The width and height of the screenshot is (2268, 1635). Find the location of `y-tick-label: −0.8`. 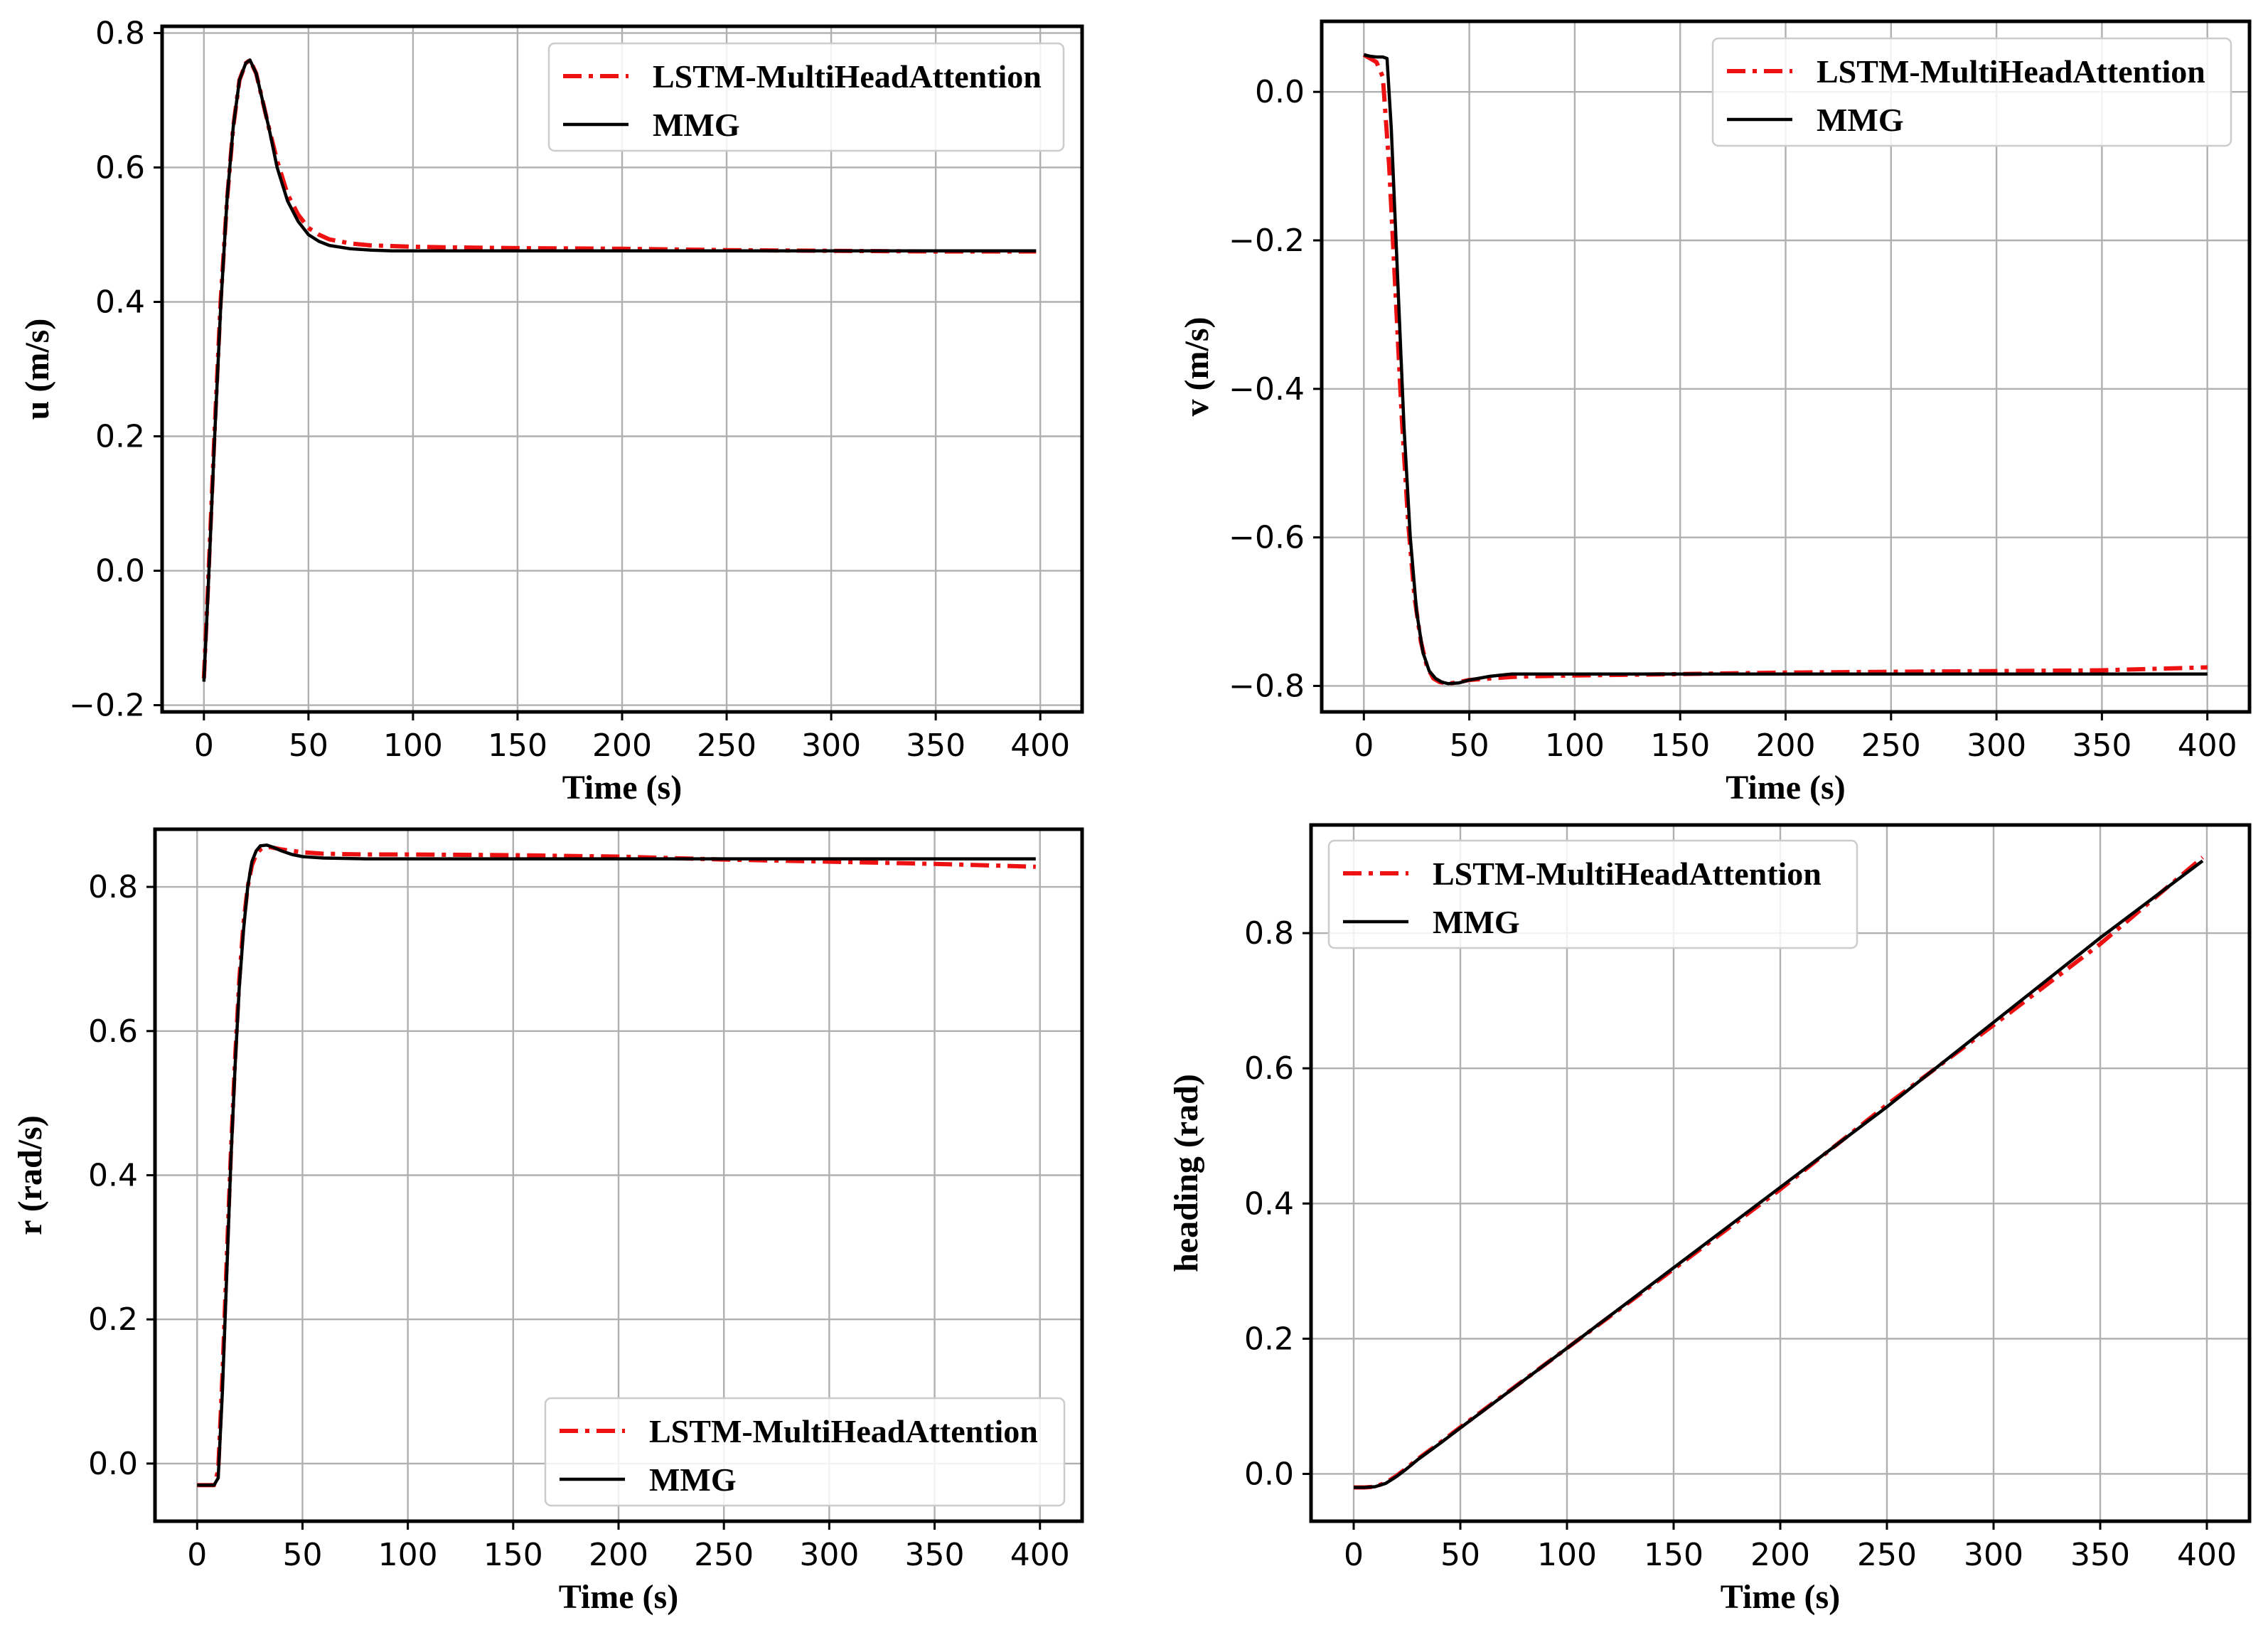

y-tick-label: −0.8 is located at coordinates (1267, 686).